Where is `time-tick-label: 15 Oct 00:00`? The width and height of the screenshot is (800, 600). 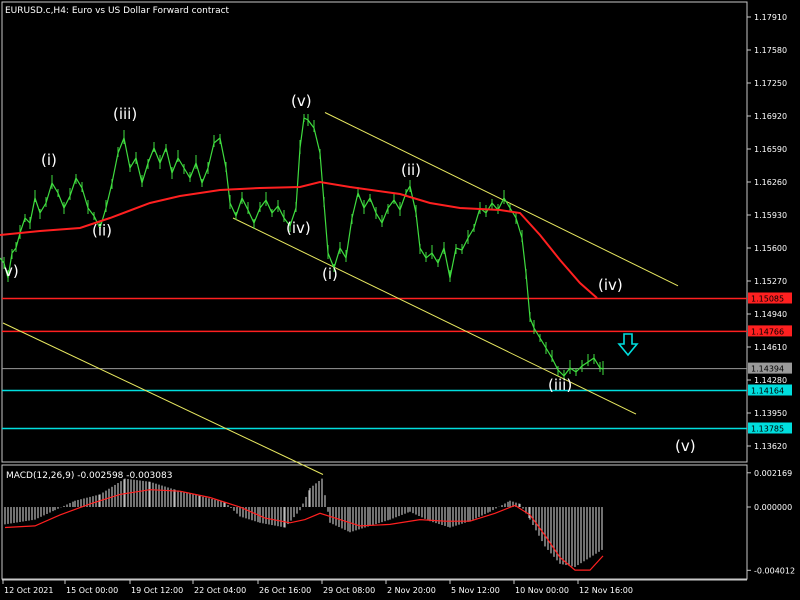
time-tick-label: 15 Oct 00:00 is located at coordinates (92, 590).